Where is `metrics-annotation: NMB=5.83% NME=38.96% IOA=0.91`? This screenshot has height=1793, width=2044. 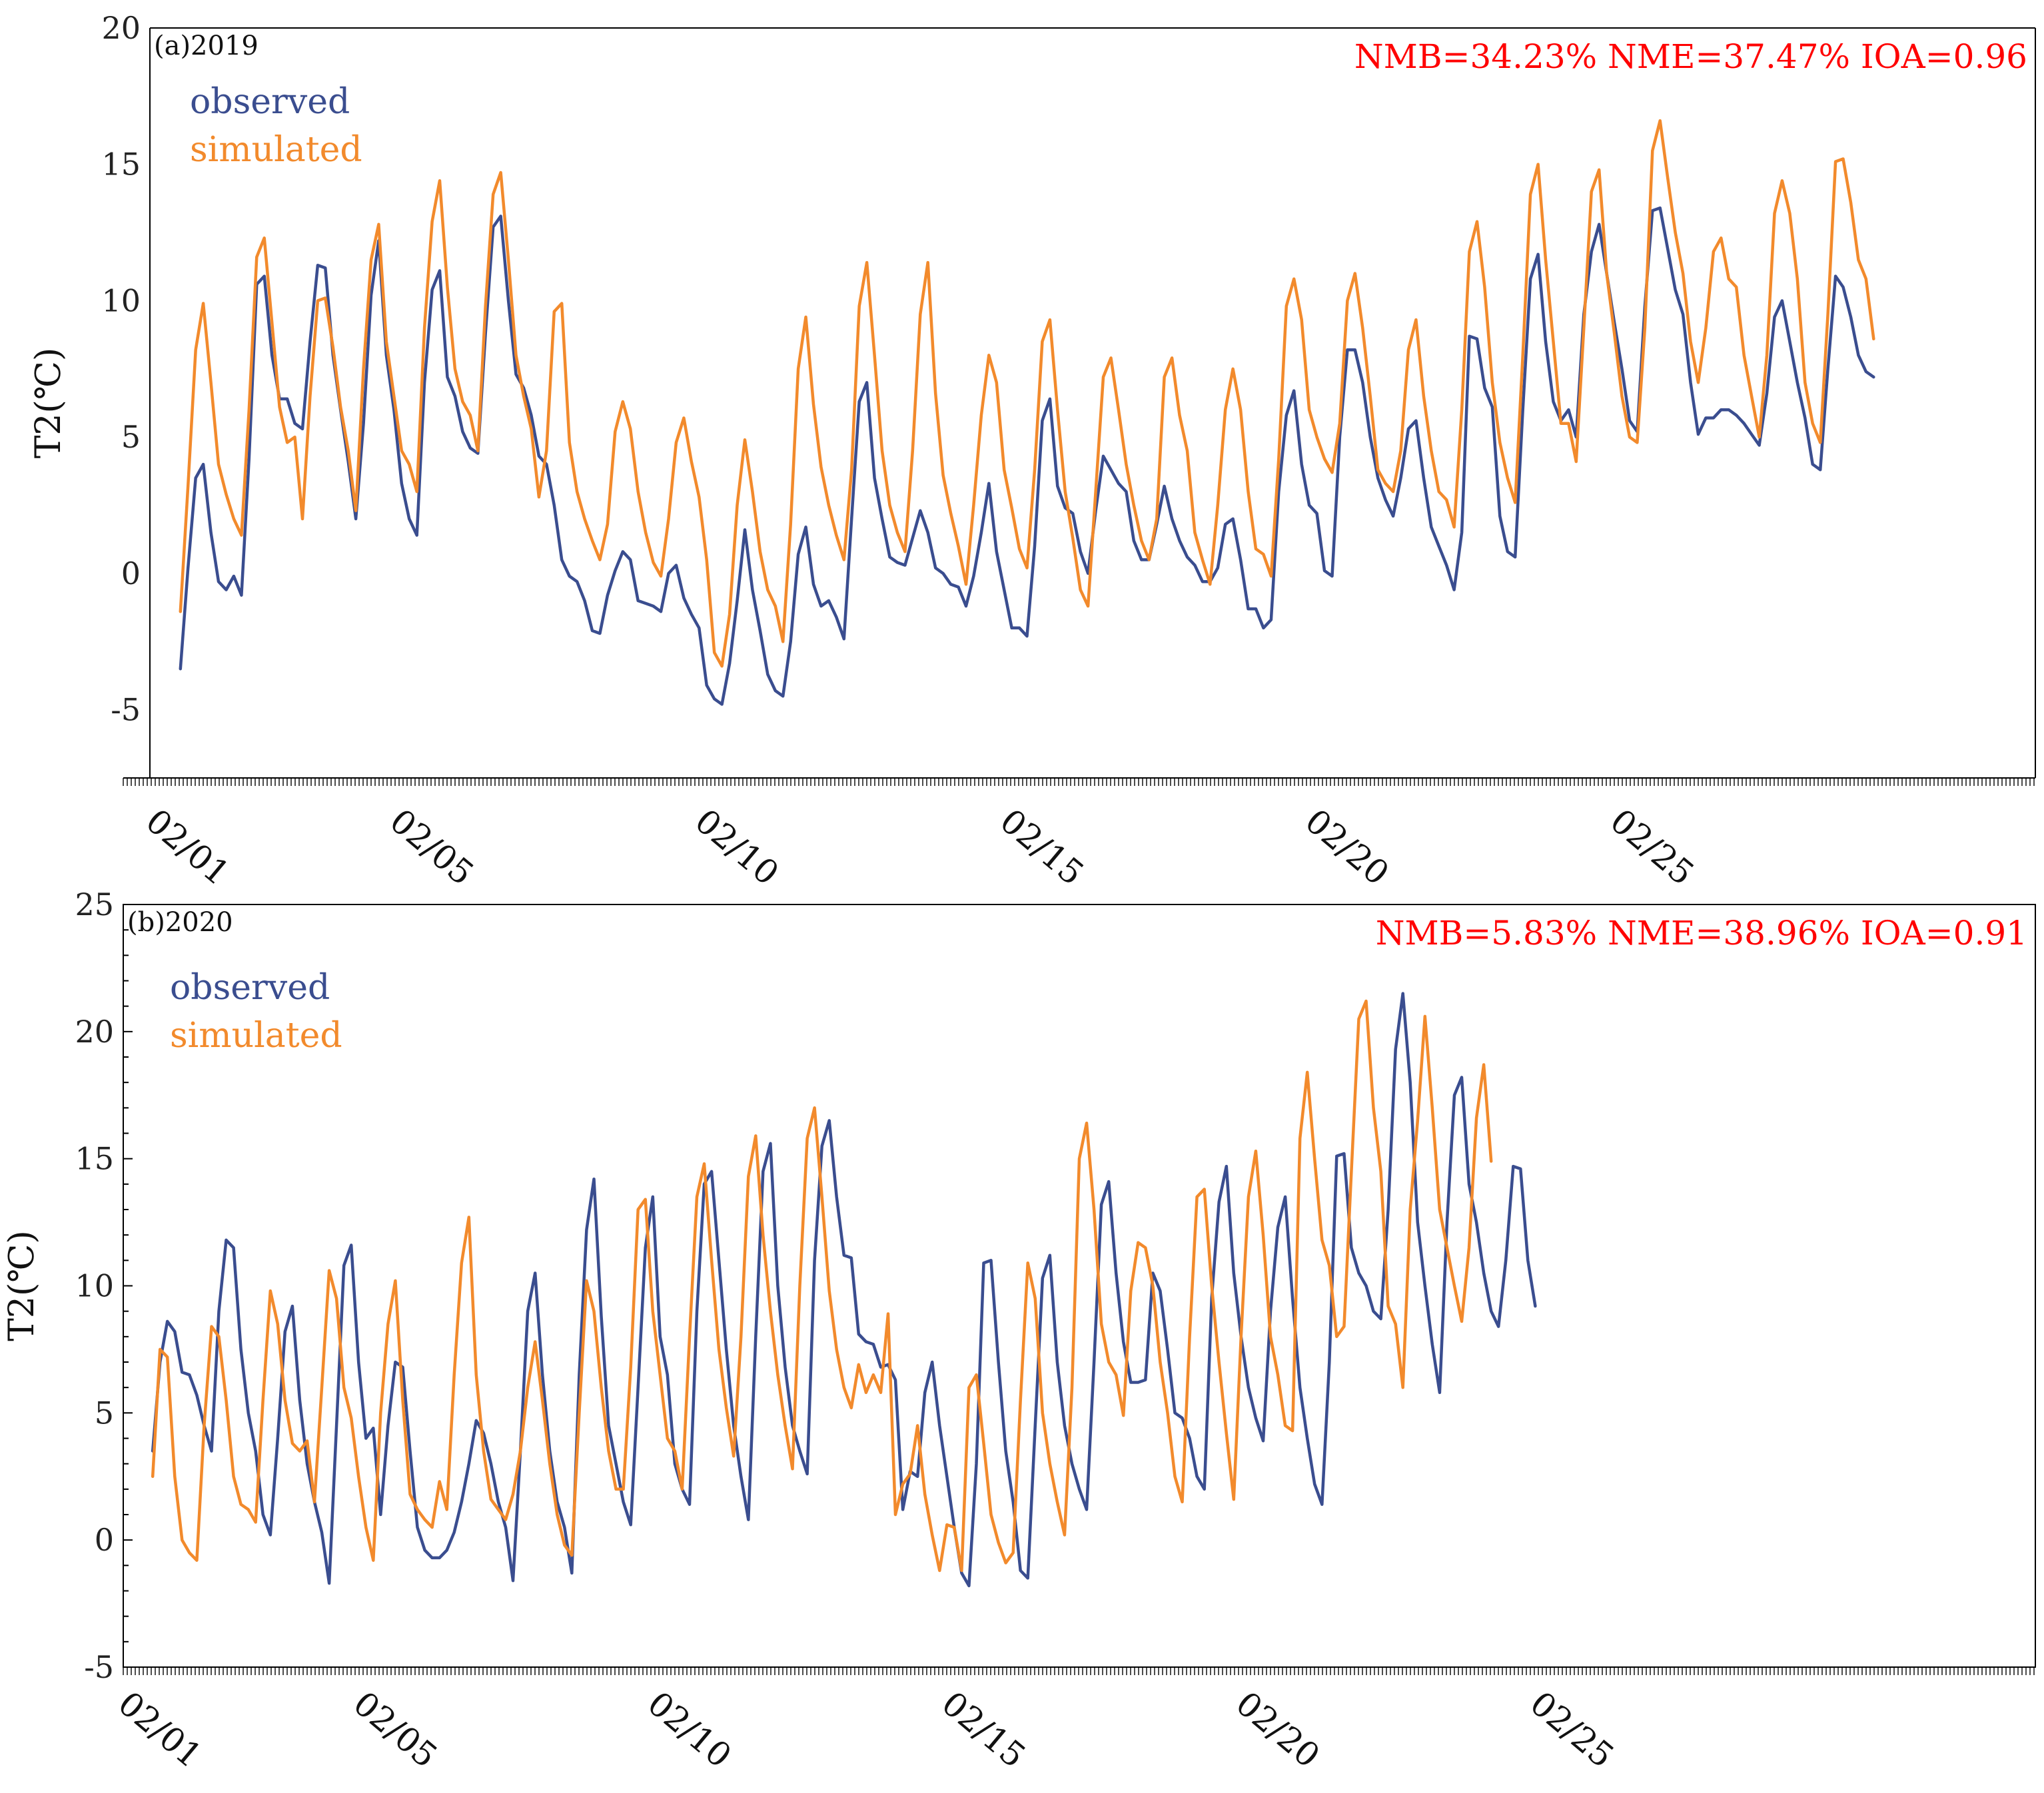
metrics-annotation: NMB=5.83% NME=38.96% IOA=0.91 is located at coordinates (1701, 933).